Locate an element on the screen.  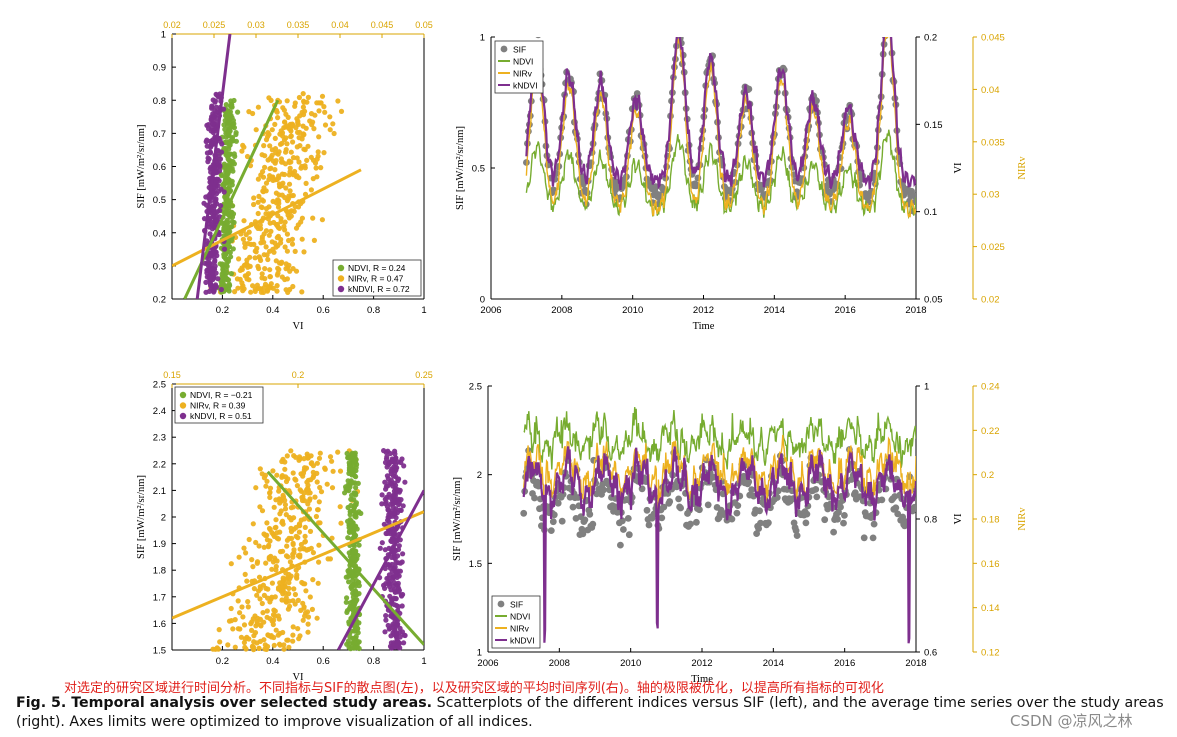
legend-box is located at coordinates (219, 405).